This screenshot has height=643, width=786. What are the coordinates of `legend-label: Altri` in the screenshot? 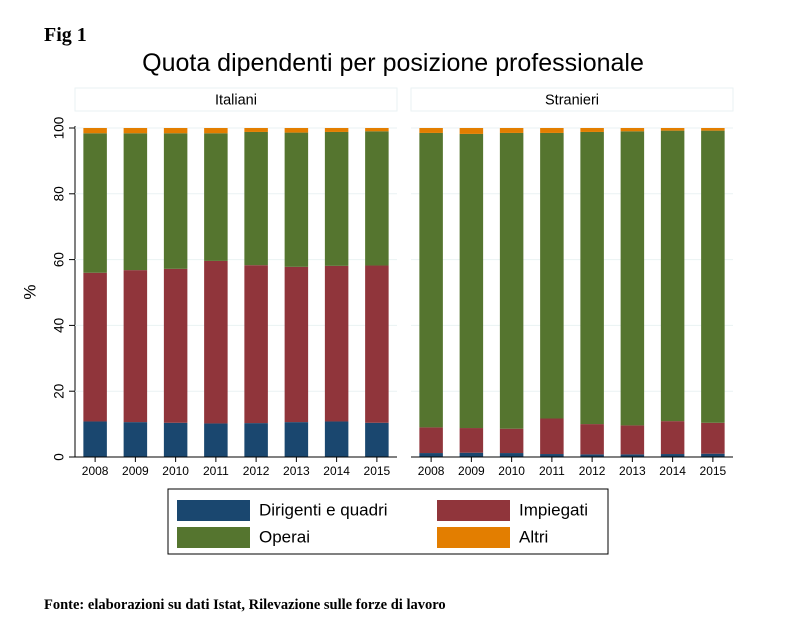 It's located at (533, 536).